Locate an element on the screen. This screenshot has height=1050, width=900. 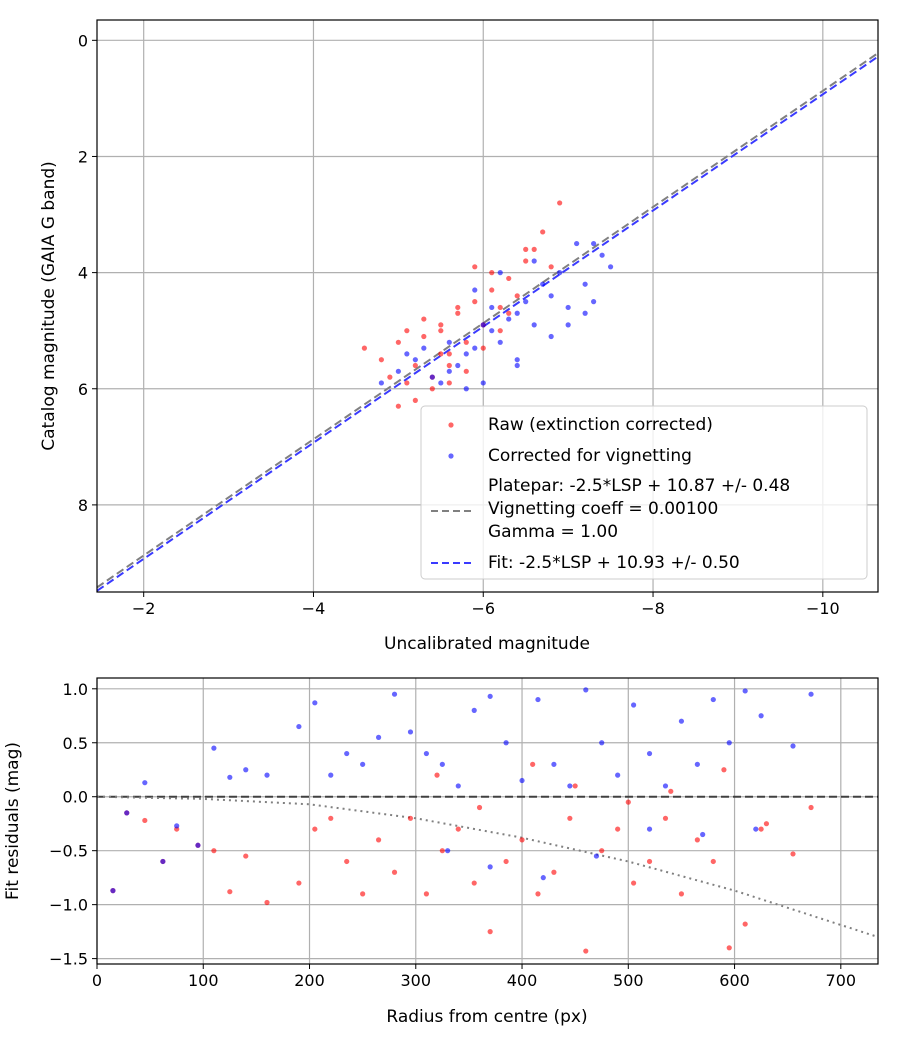
top-x-tick-label: −10 is located at coordinates (823, 608).